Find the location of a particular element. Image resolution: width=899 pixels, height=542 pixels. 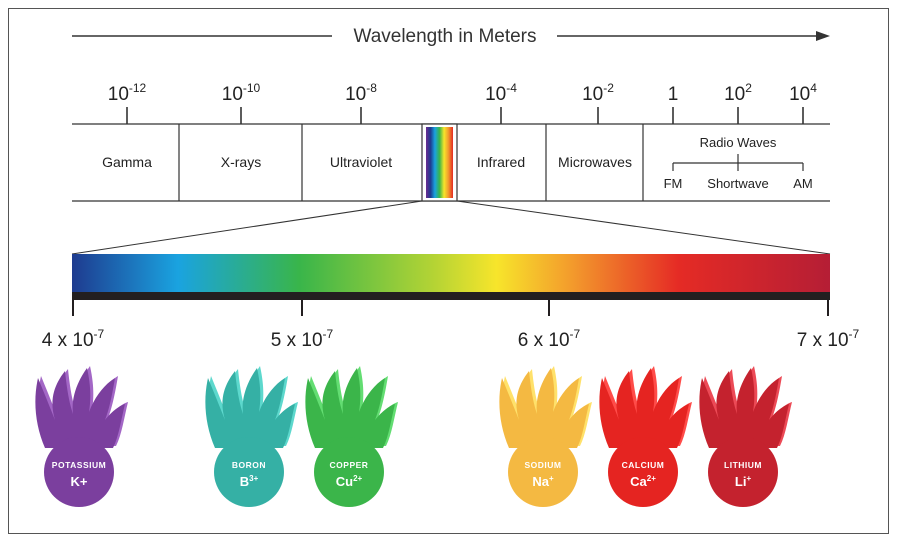

radio-waves-group: Radio Waves FM Shortwave AM is located at coordinates (738, 163).